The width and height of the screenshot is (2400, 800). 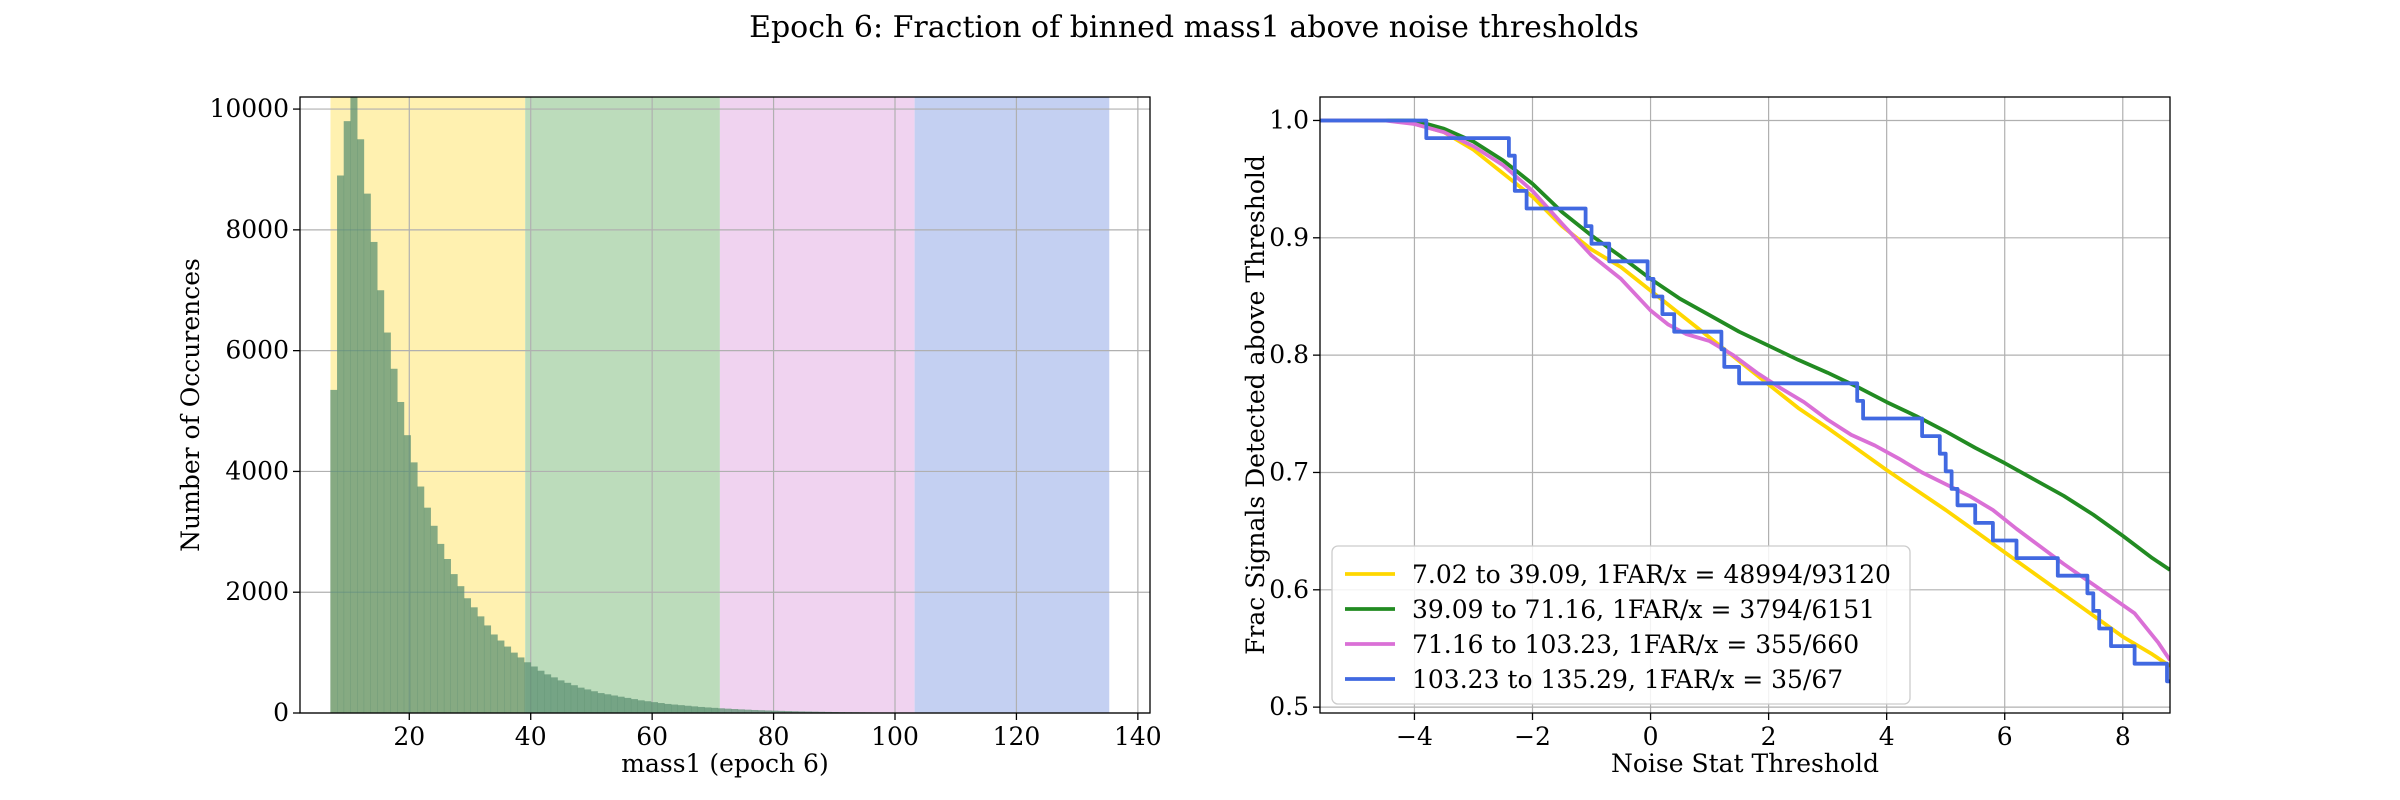 What do you see at coordinates (409, 736) in the screenshot?
I see `histogram-x-tick-label: 20` at bounding box center [409, 736].